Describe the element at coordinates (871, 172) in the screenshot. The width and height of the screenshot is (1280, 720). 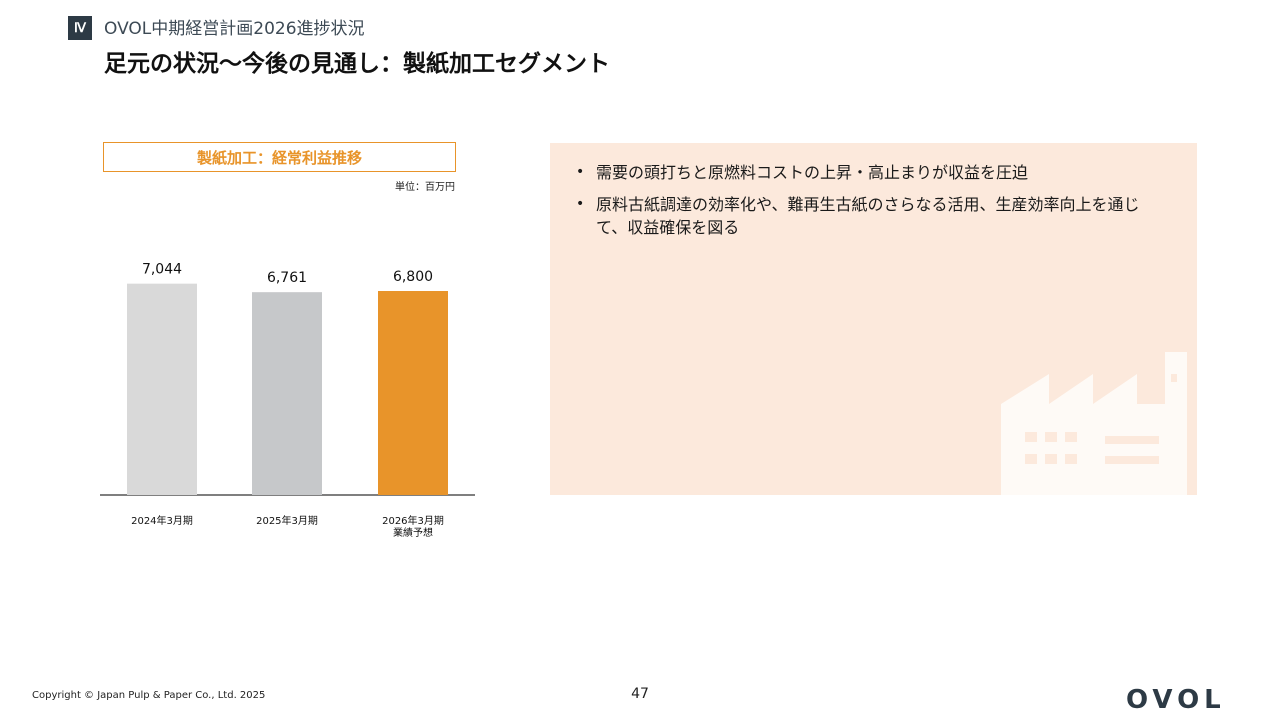
I see `bullet-item: 需要の頭打ちと原燃料コストの上昇・高止まりが収益を圧迫` at that location.